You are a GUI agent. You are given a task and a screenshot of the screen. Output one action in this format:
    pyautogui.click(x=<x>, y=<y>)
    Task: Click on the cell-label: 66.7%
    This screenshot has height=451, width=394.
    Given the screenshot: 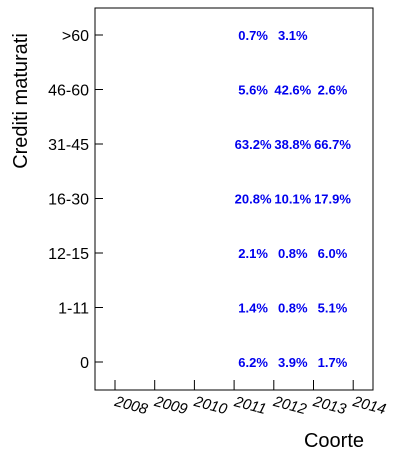 What is the action you would take?
    pyautogui.click(x=332, y=144)
    